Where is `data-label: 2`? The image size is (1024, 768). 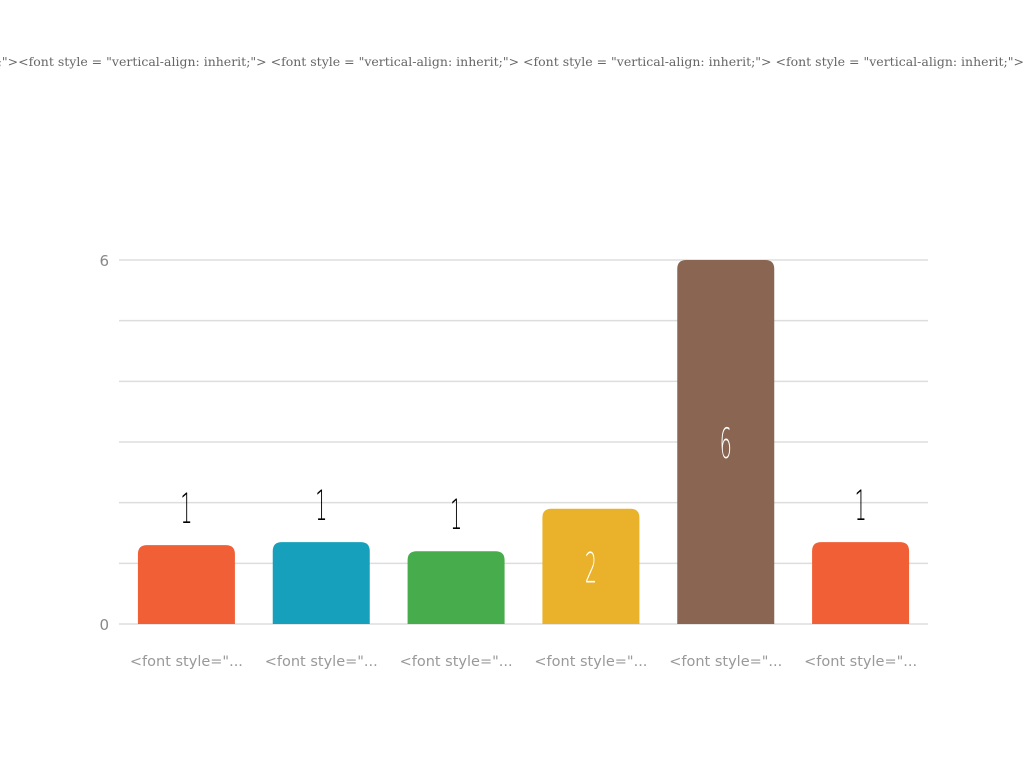 data-label: 2 is located at coordinates (591, 568).